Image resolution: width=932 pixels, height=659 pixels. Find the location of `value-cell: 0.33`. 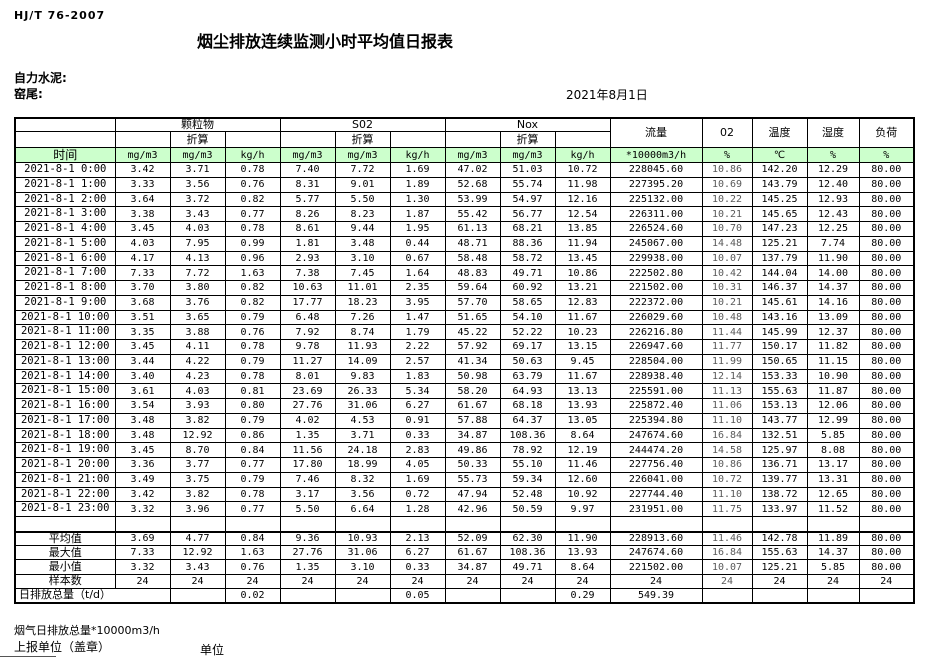

value-cell: 0.33 is located at coordinates (417, 567).